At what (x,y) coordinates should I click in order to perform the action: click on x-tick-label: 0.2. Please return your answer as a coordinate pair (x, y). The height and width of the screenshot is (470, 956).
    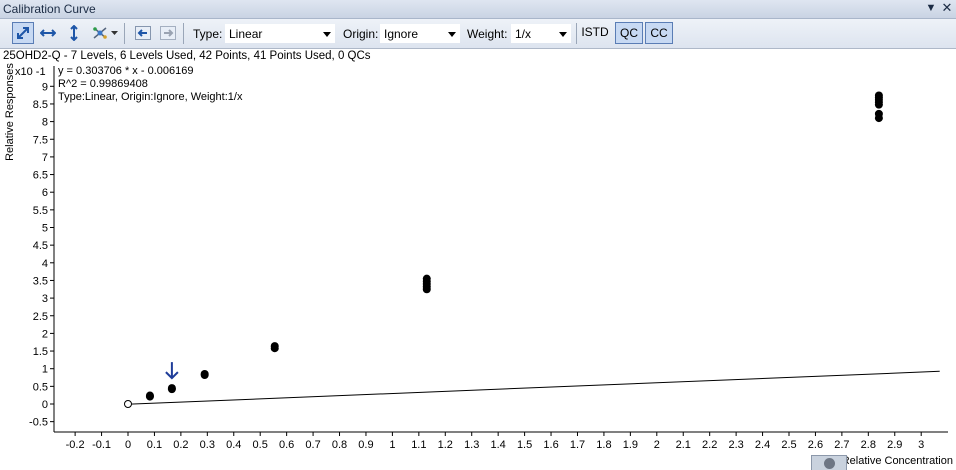
    Looking at the image, I should click on (180, 445).